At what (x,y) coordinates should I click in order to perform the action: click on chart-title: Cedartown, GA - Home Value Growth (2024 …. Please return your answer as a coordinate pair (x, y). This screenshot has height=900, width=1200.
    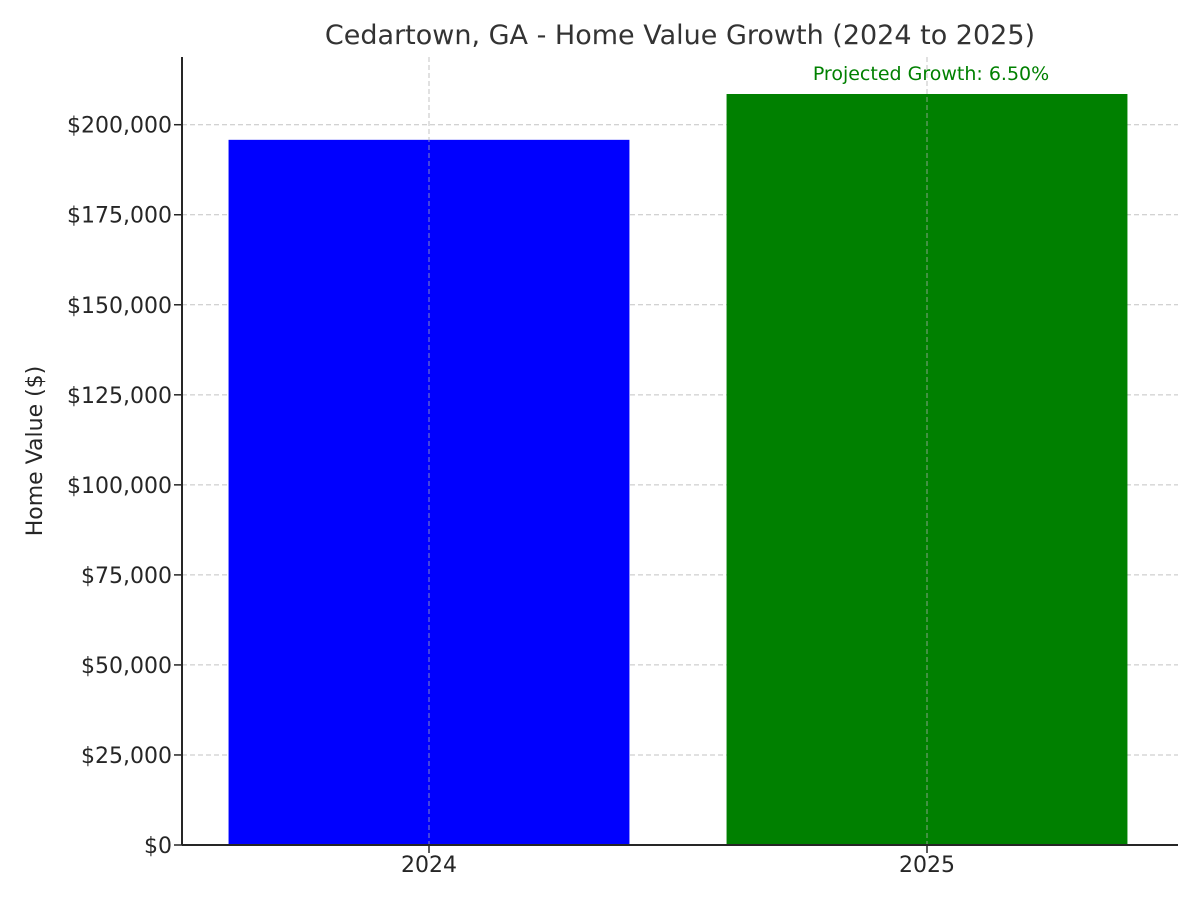
    Looking at the image, I should click on (680, 35).